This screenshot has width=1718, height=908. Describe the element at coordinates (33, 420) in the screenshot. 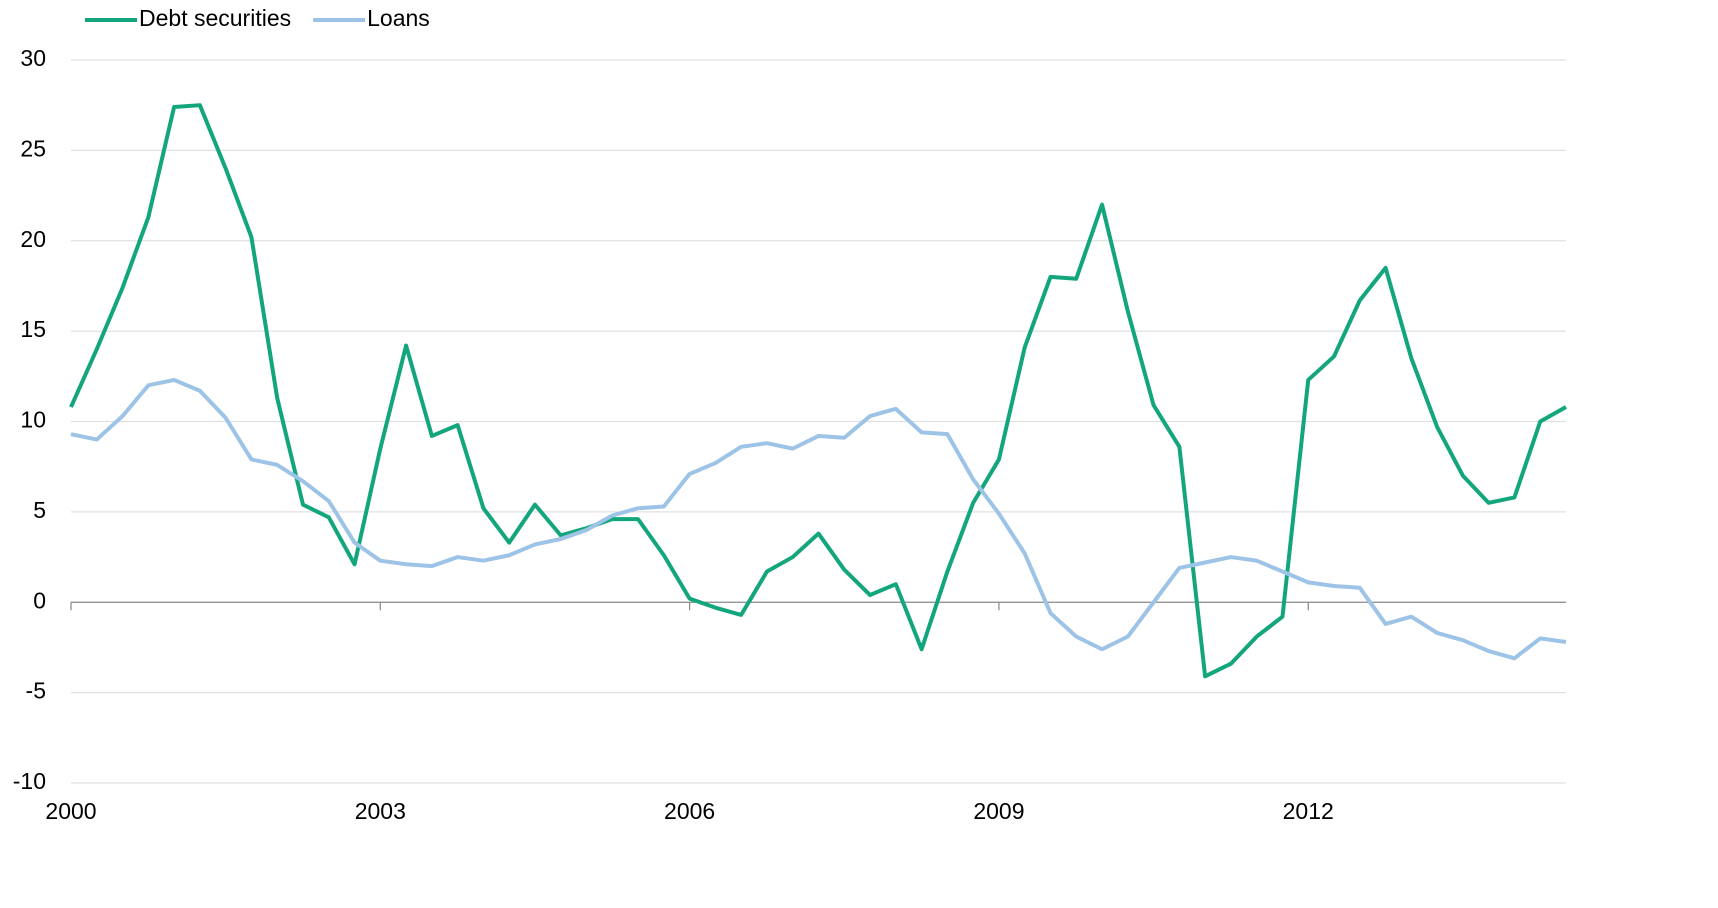

I see `y-tick-label: 10` at that location.